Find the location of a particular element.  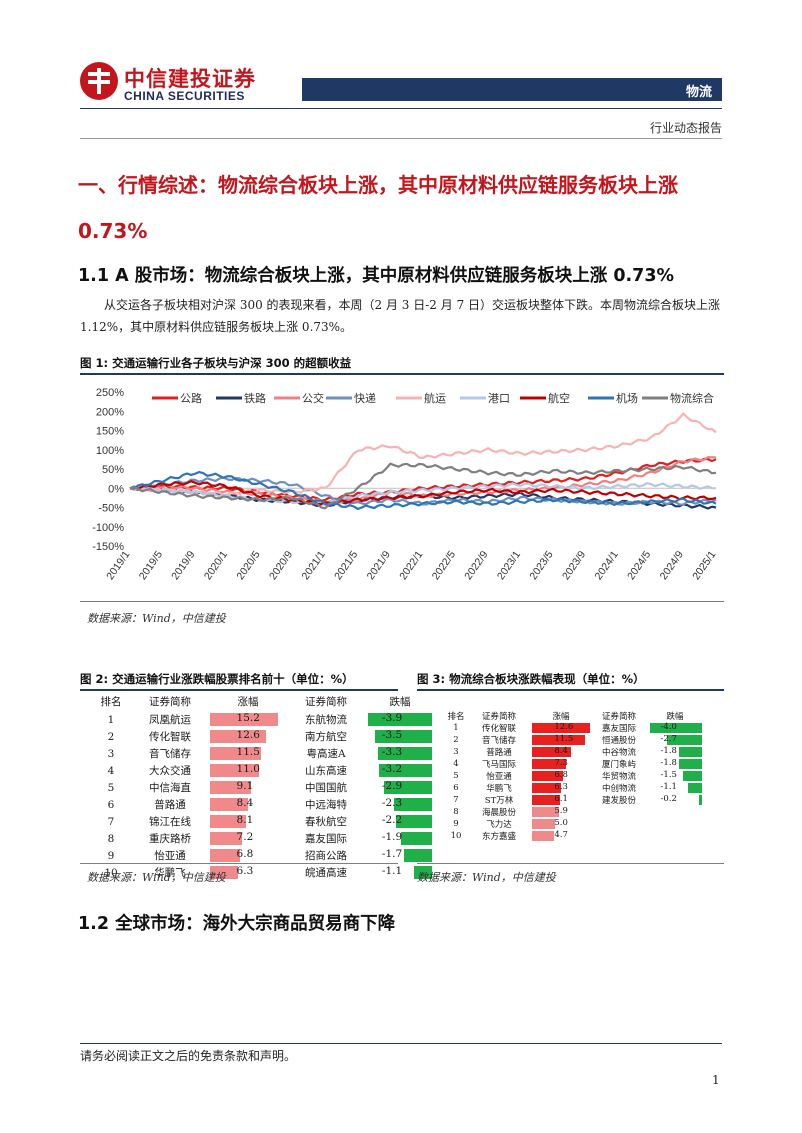

figure3-row: 7 ST万林 6.1 建发股份 -0.2 is located at coordinates (574, 800).